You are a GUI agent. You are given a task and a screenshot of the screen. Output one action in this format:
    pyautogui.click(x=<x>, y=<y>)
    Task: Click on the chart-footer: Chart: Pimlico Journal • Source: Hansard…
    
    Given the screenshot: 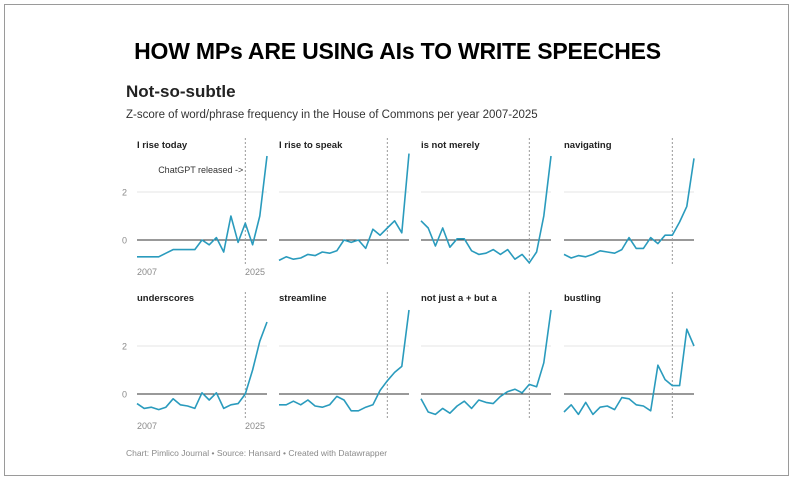 What is the action you would take?
    pyautogui.click(x=257, y=453)
    